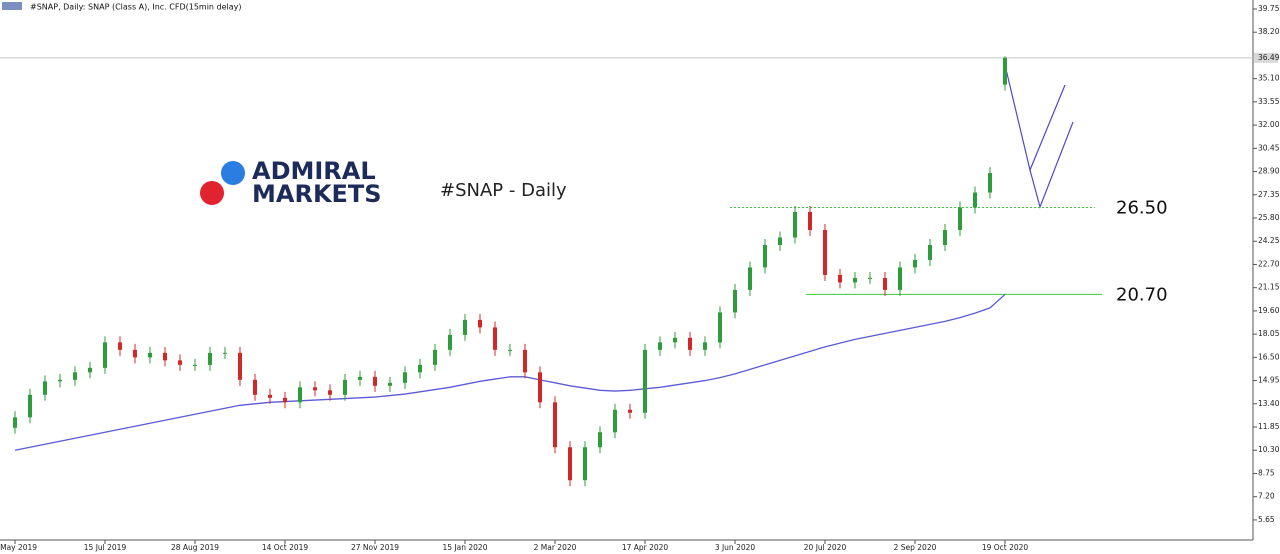 The height and width of the screenshot is (554, 1280). What do you see at coordinates (1269, 78) in the screenshot?
I see `y-tick-label: 35.10` at bounding box center [1269, 78].